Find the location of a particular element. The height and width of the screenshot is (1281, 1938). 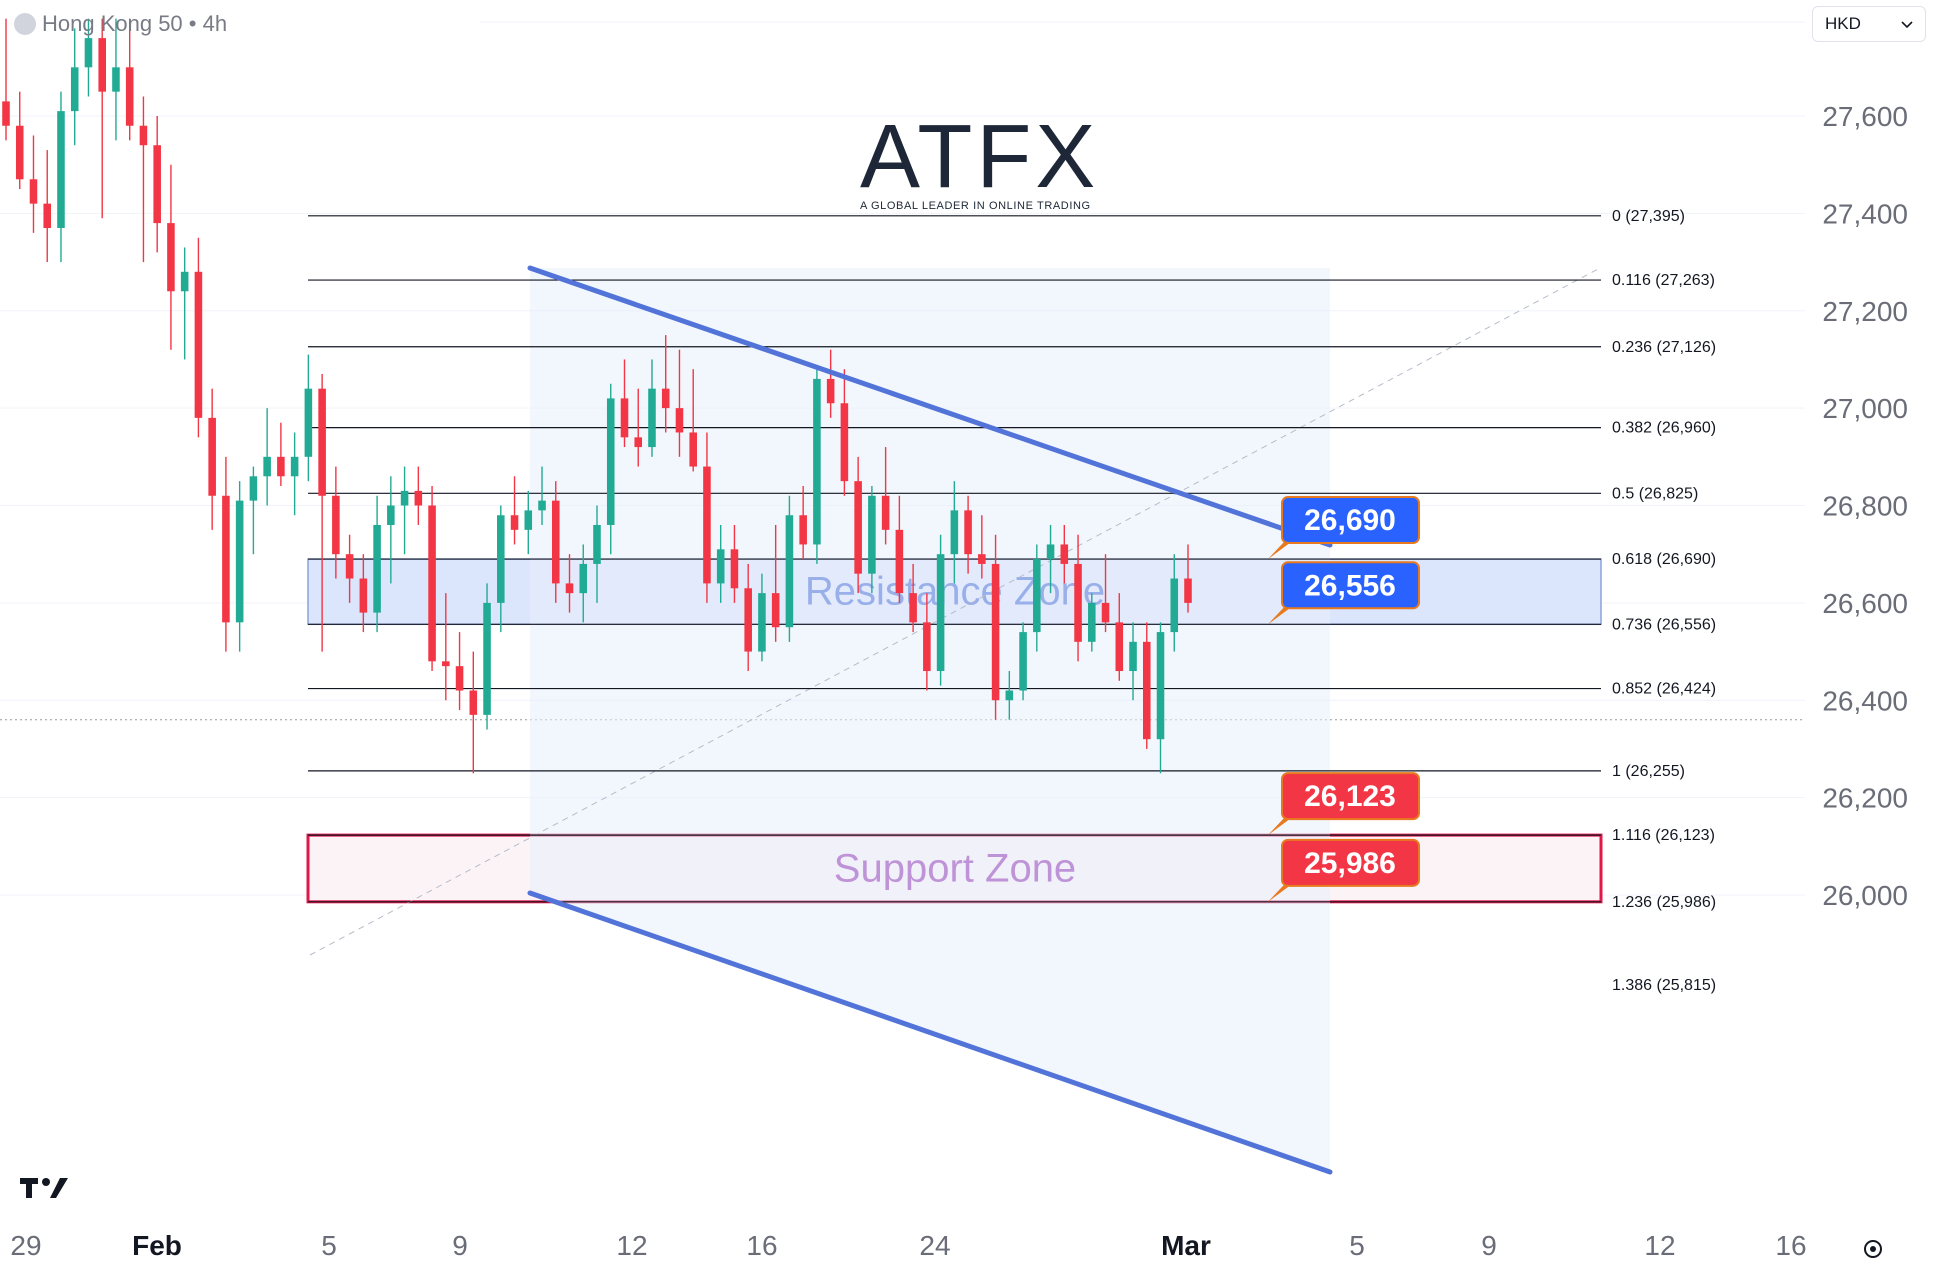

tradingview-logo-icon is located at coordinates (44, 1189).